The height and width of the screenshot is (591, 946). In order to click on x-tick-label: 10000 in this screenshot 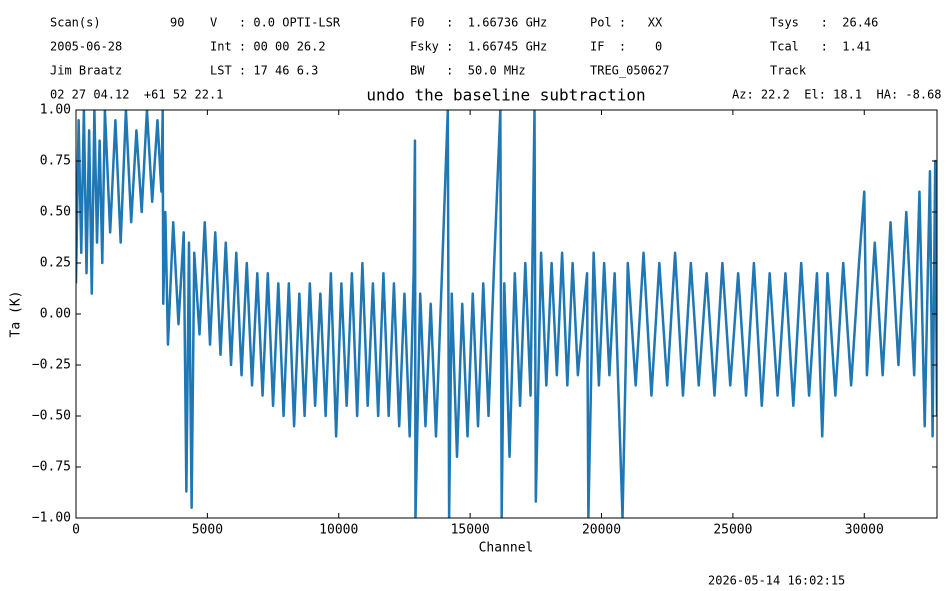, I will do `click(338, 530)`.